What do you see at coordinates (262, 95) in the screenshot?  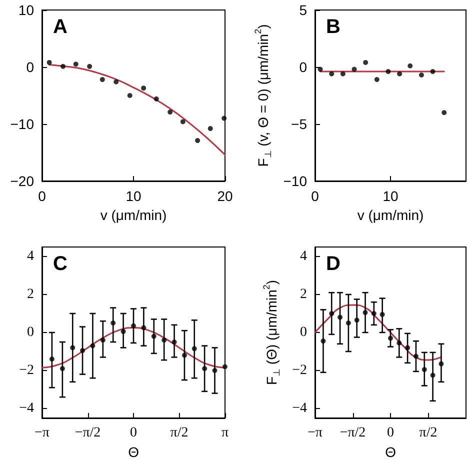 I see `y-axis-title: F⊥ (v, Θ = 0) (μm/min2)` at bounding box center [262, 95].